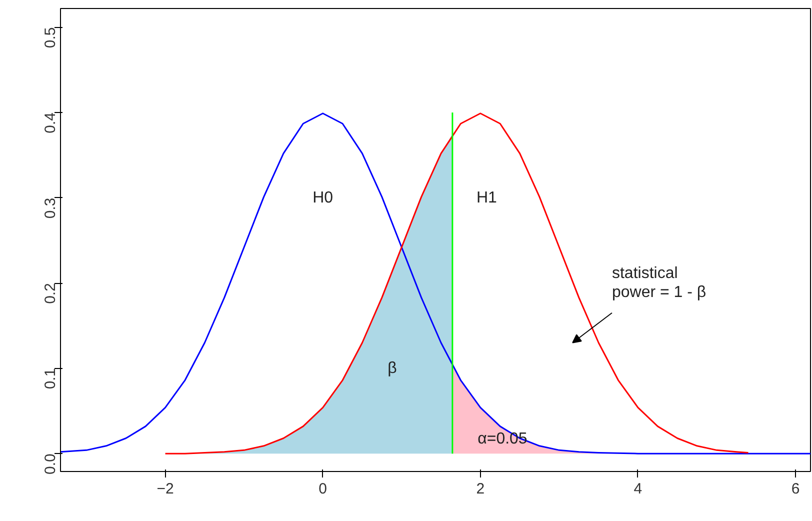 This screenshot has width=812, height=521. I want to click on y-tick-label: 0.1, so click(50, 379).